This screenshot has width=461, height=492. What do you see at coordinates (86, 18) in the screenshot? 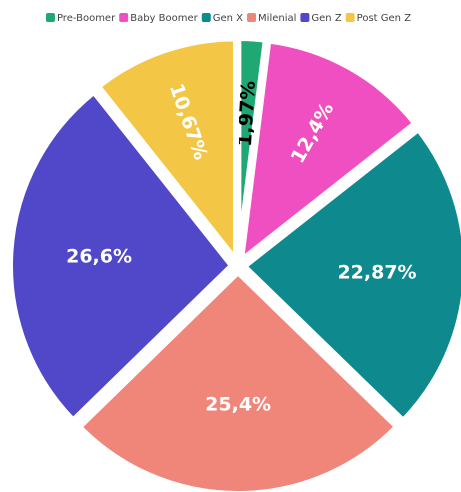
I see `legend-label: Pre-Boomer` at bounding box center [86, 18].